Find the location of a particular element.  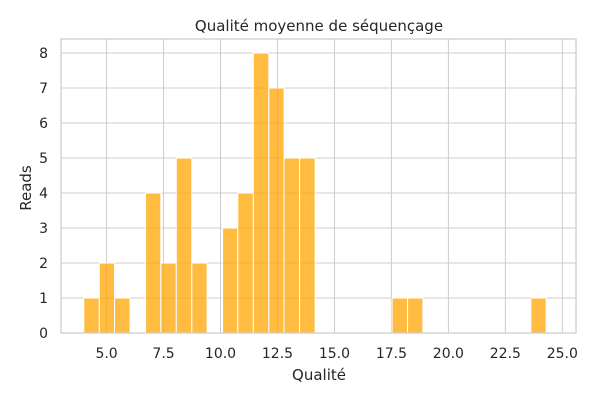

x-tick-label-1: 7.5 is located at coordinates (163, 354).